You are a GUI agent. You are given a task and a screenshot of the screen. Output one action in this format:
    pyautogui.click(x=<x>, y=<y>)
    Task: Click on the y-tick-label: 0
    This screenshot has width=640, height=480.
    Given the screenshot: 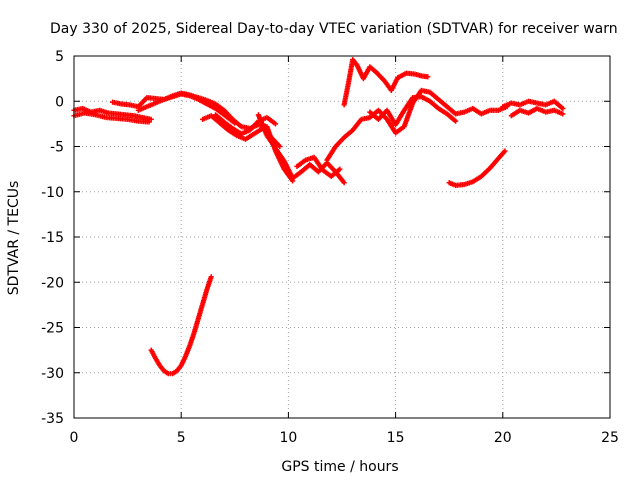 What is the action you would take?
    pyautogui.click(x=59, y=102)
    